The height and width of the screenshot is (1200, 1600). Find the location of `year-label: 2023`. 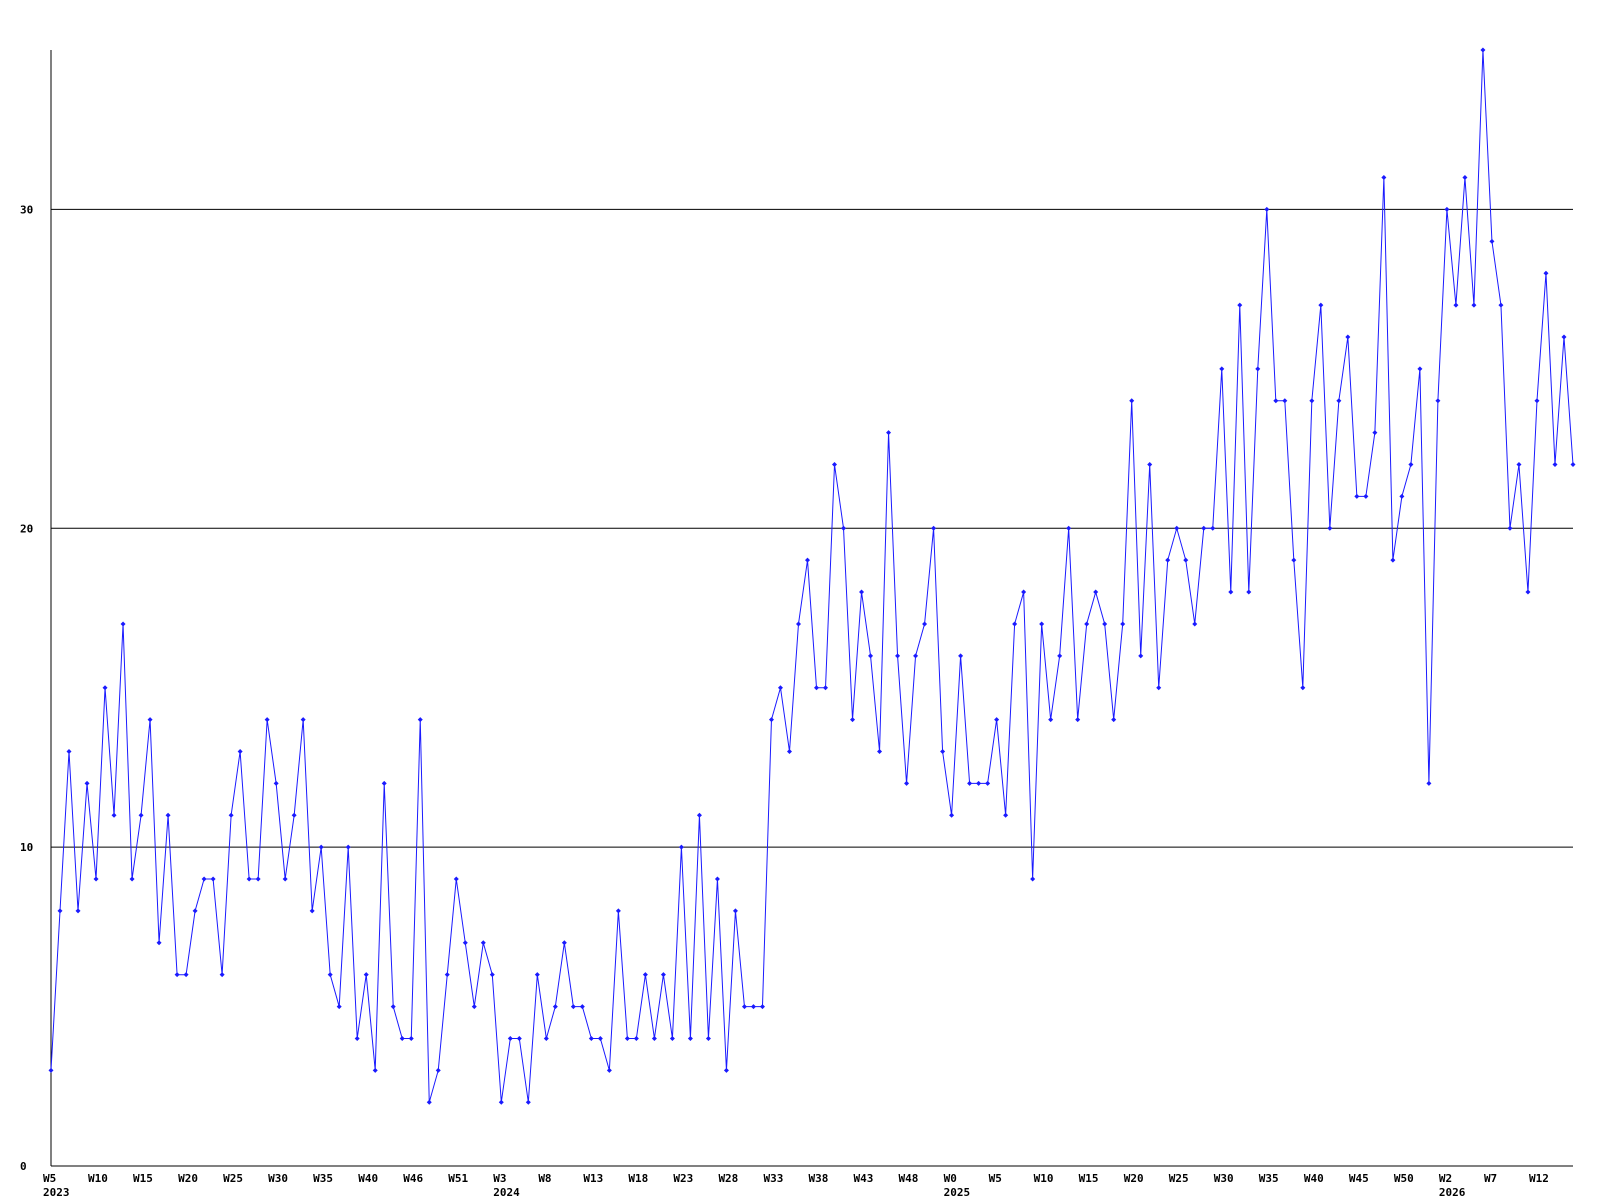

year-label: 2023 is located at coordinates (56, 1192).